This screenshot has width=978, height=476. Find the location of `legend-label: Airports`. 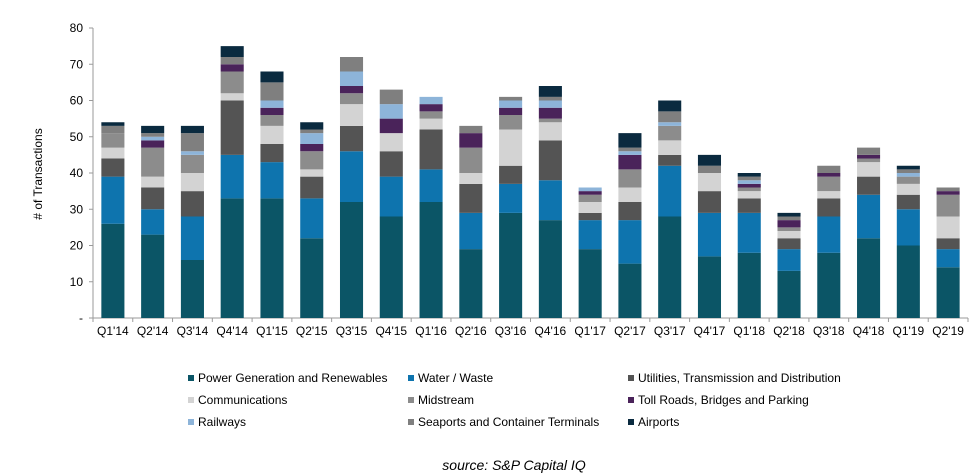

legend-label: Airports is located at coordinates (658, 422).